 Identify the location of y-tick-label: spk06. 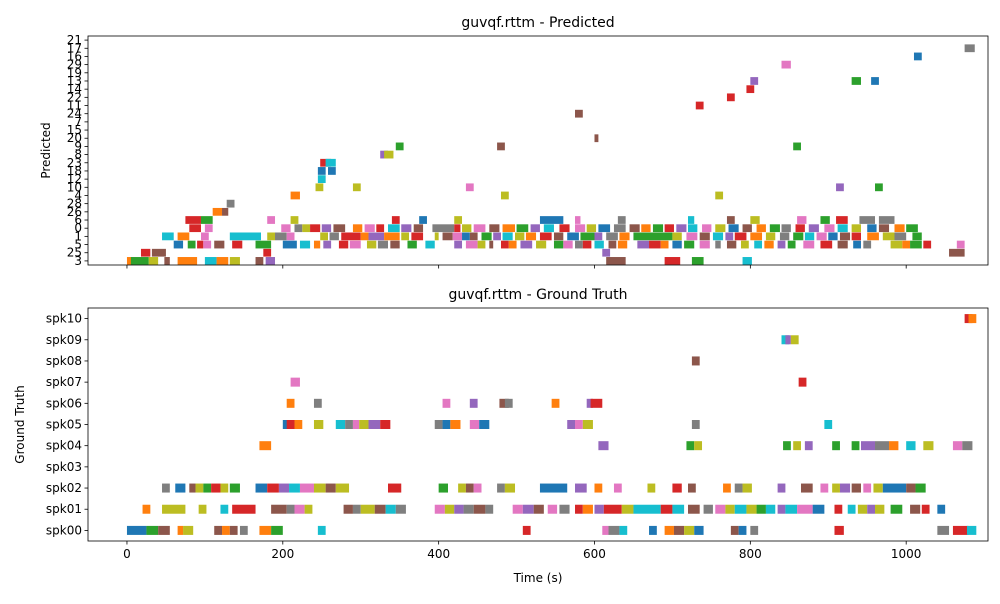
(64, 403).